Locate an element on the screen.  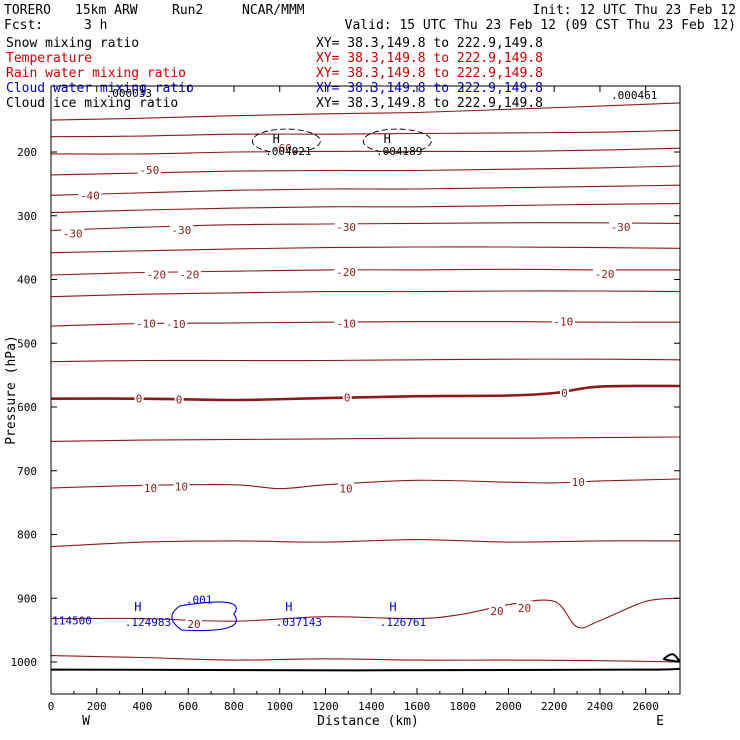
isotherm-label: -50 is located at coordinates (149, 170).